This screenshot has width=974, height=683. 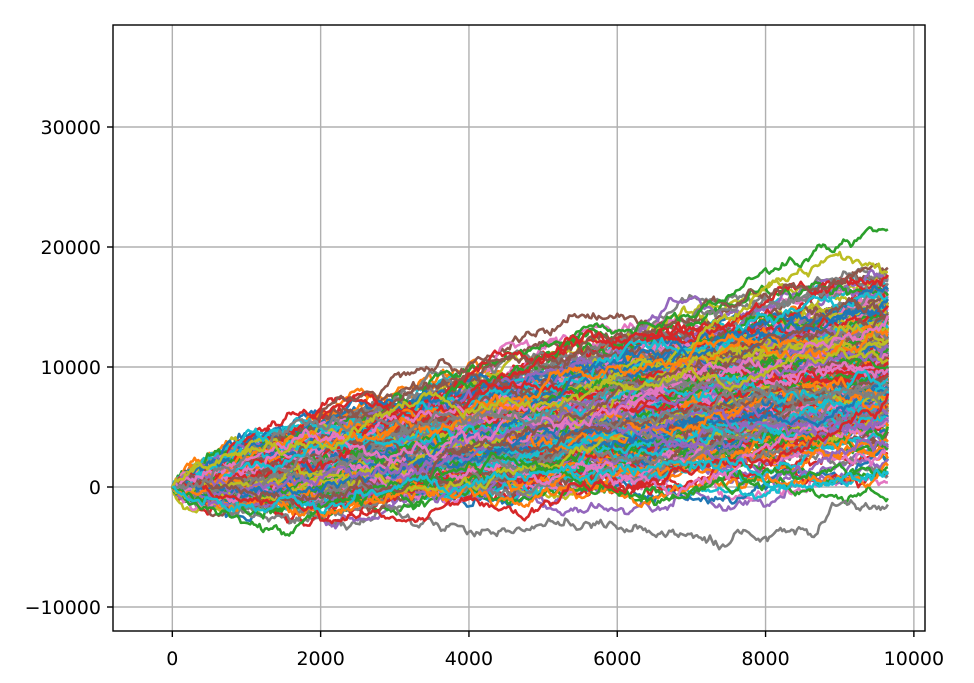 What do you see at coordinates (765, 659) in the screenshot?
I see `x-tick-label: 8000` at bounding box center [765, 659].